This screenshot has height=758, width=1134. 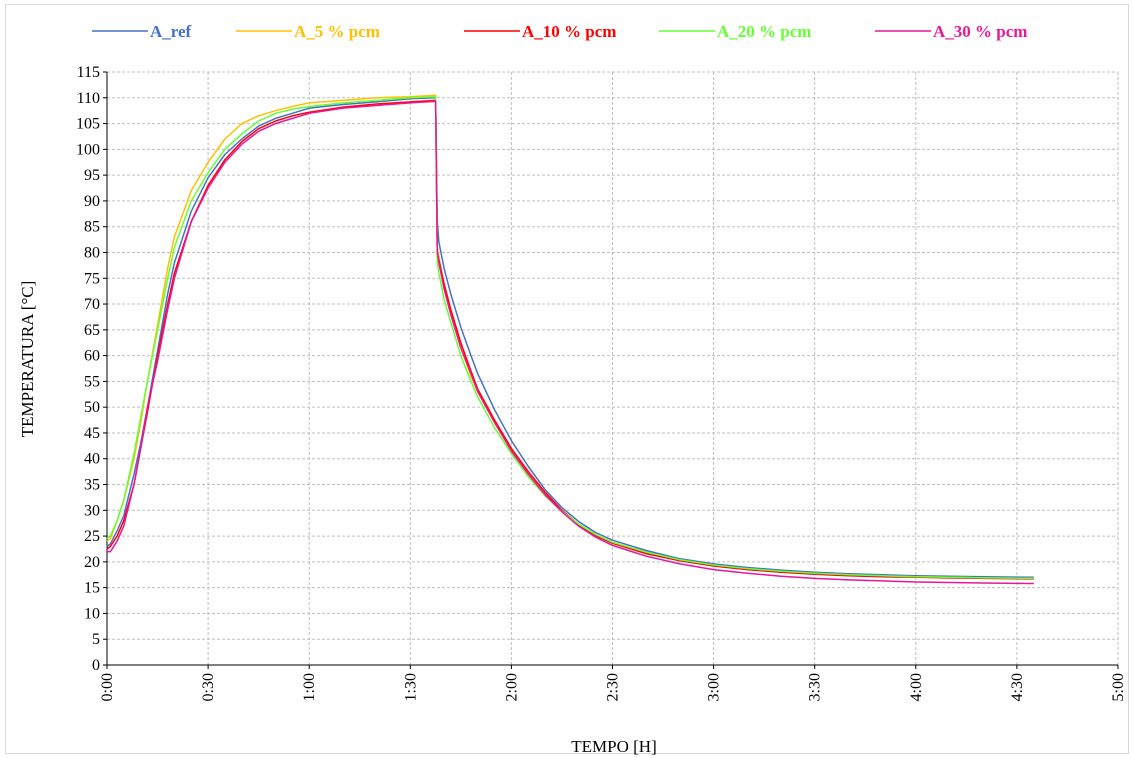 I want to click on x-tick-label: 0:30, so click(x=208, y=687).